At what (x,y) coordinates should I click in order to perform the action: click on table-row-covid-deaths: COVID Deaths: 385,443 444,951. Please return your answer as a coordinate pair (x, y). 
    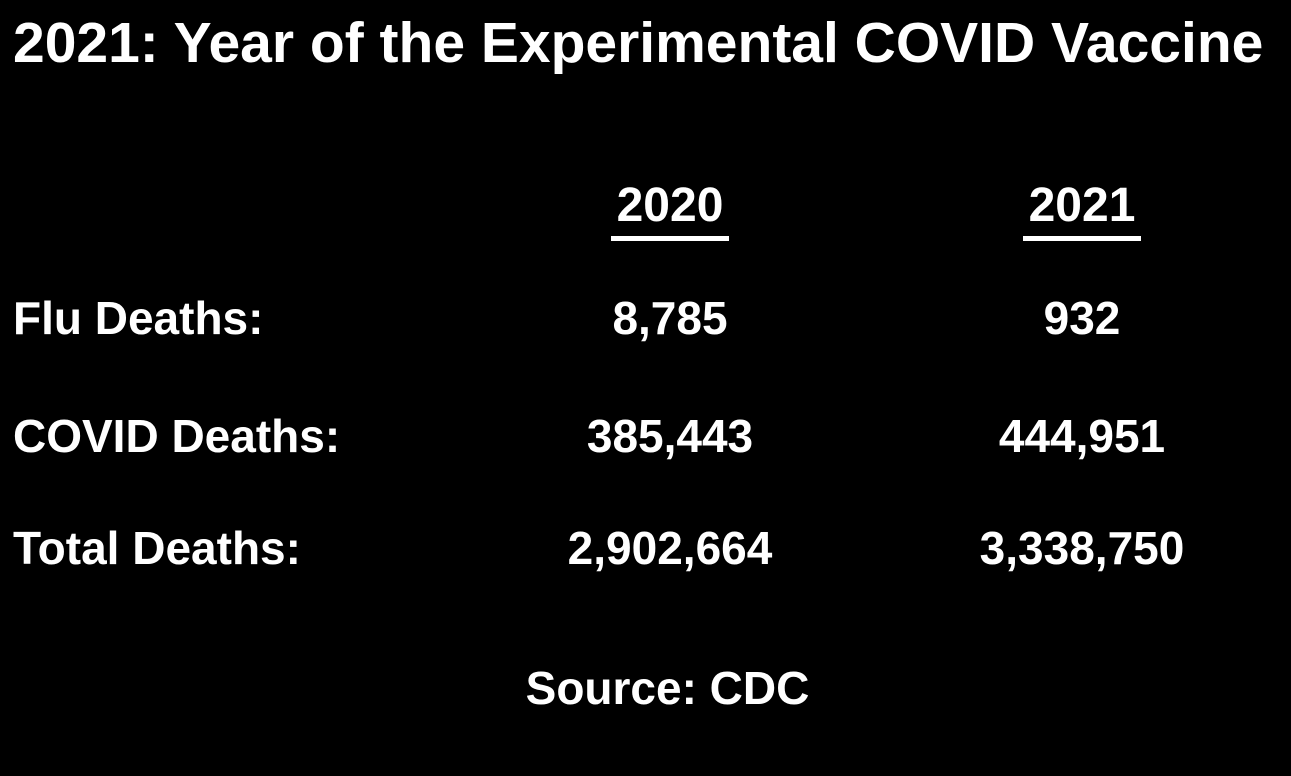
    Looking at the image, I should click on (645, 436).